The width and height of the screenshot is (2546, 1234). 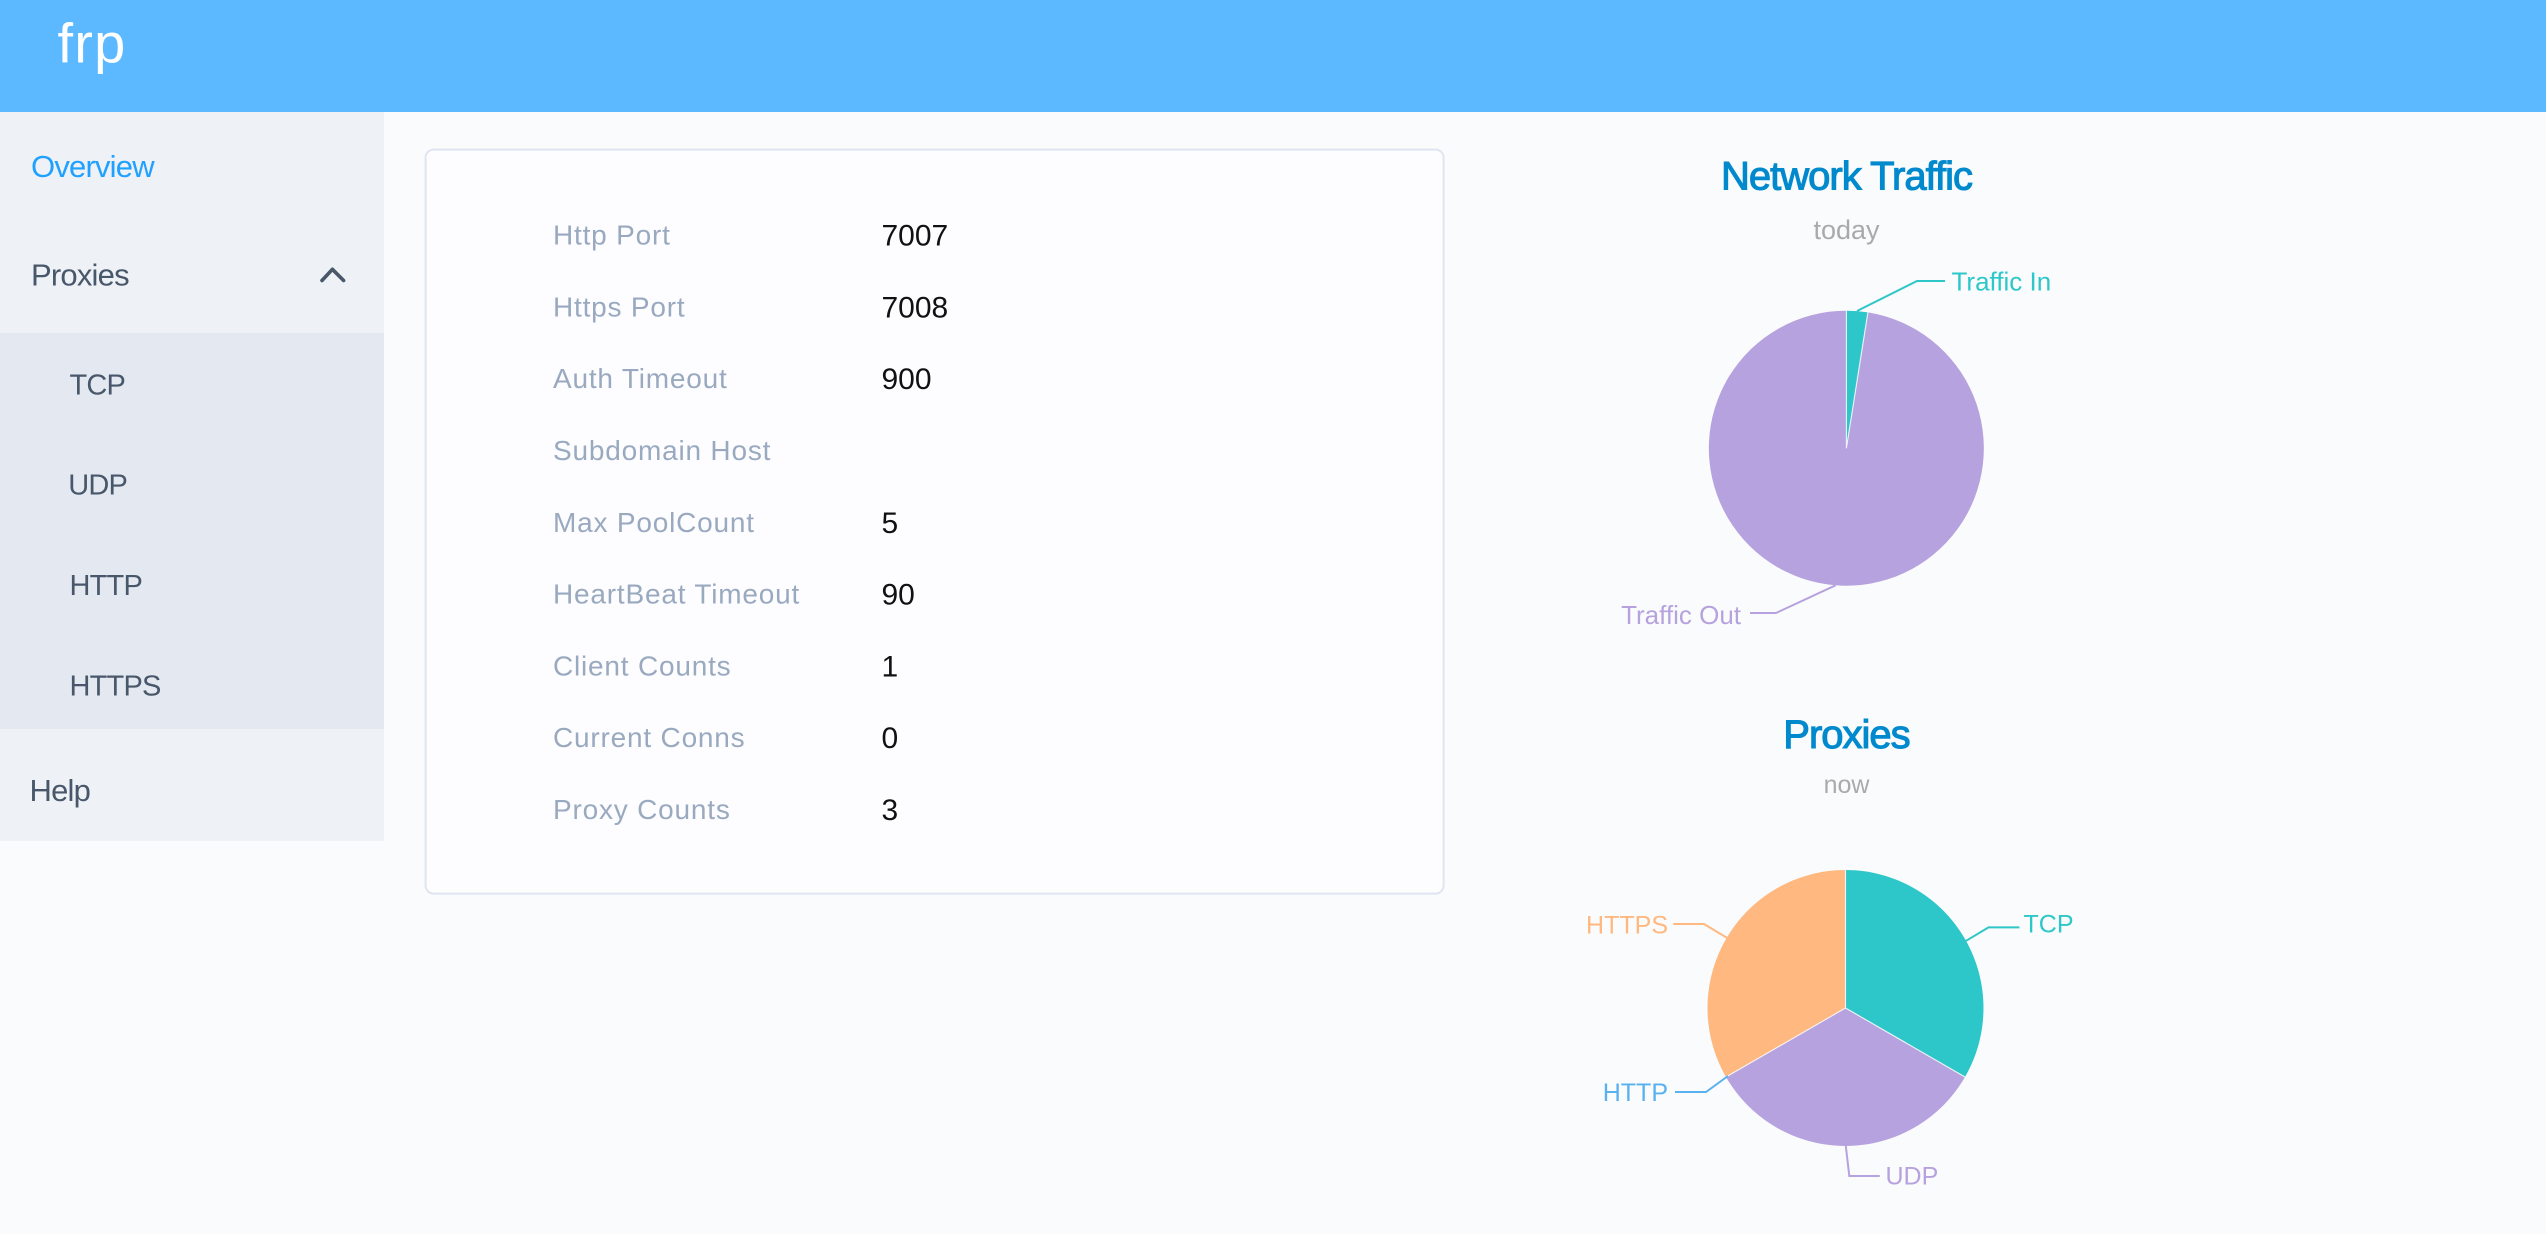 What do you see at coordinates (2002, 281) in the screenshot?
I see `svg-text: Traffic In` at bounding box center [2002, 281].